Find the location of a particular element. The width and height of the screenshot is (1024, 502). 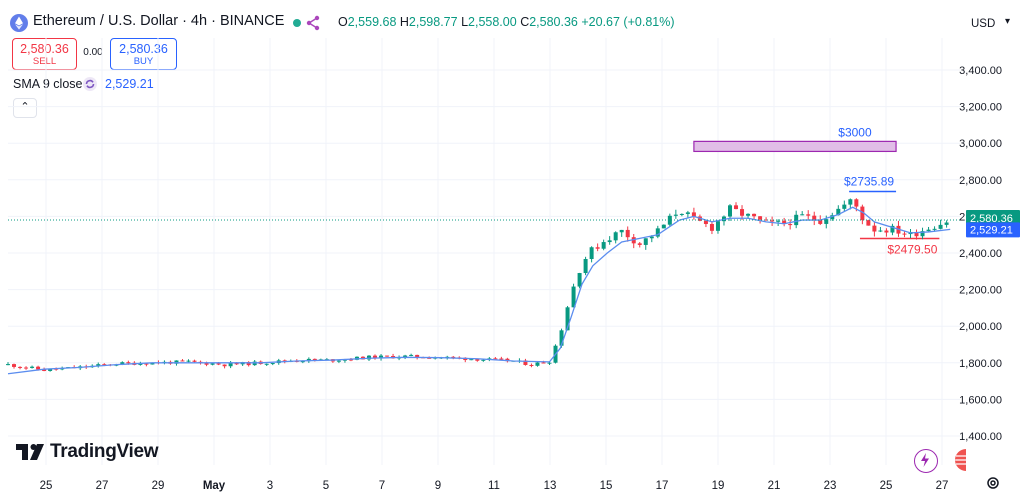

ohlc-high: 2,598.77 is located at coordinates (433, 22).